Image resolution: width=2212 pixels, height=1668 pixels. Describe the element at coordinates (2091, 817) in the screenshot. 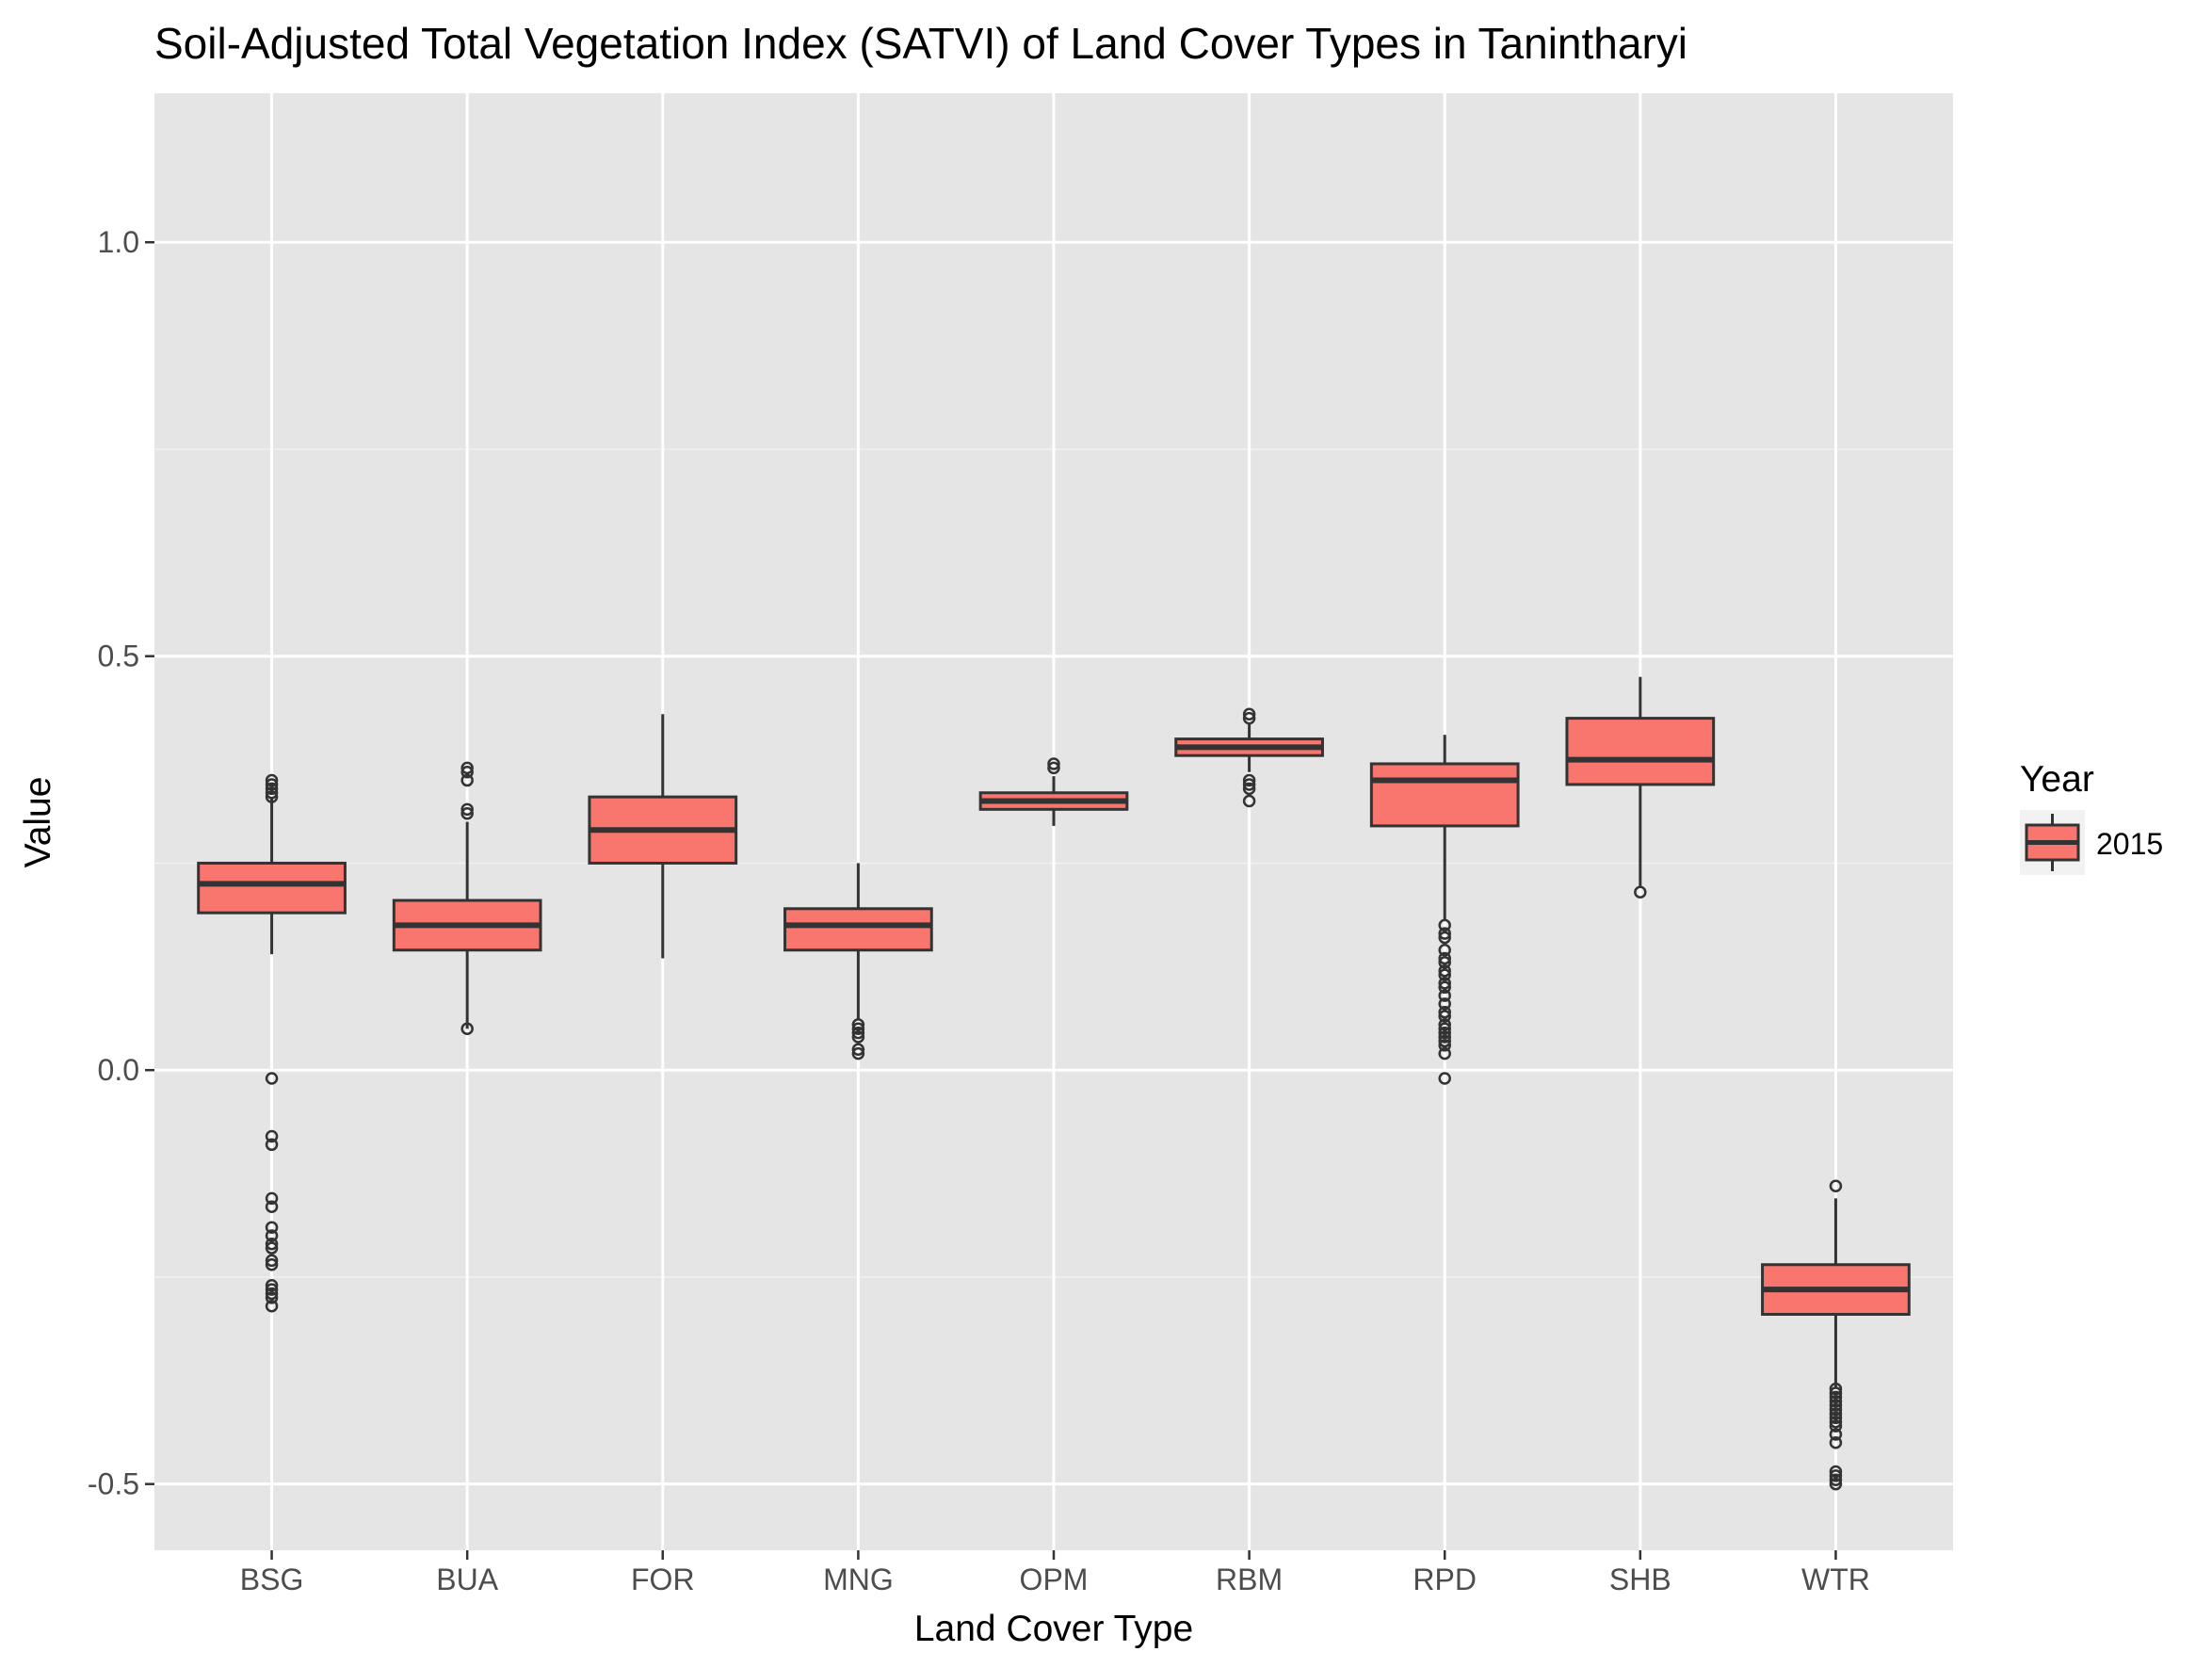

I see `legend: Year 2015` at that location.